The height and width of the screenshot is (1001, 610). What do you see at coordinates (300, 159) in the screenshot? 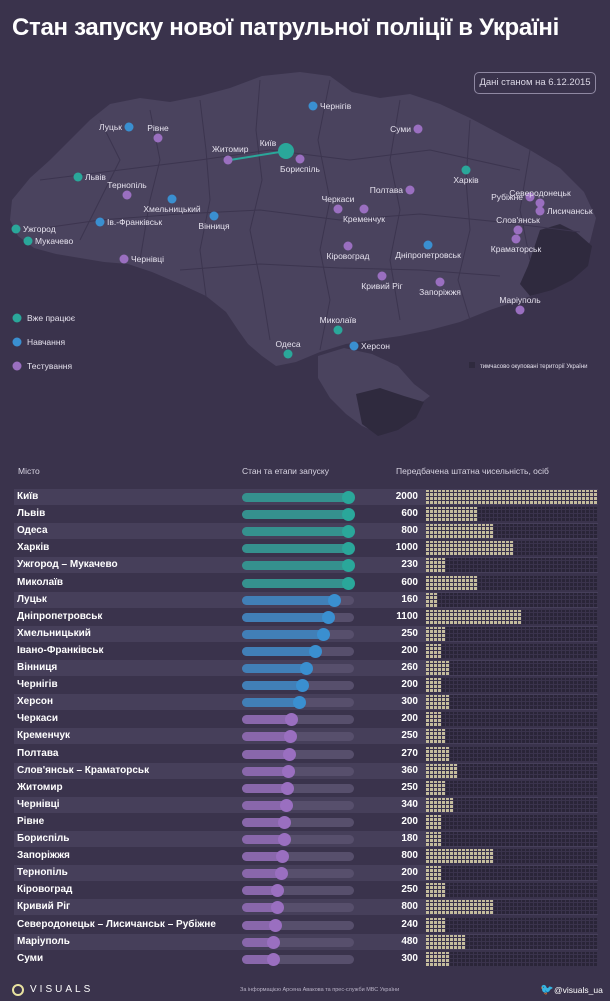
I see `map-marker-Бориспіль` at bounding box center [300, 159].